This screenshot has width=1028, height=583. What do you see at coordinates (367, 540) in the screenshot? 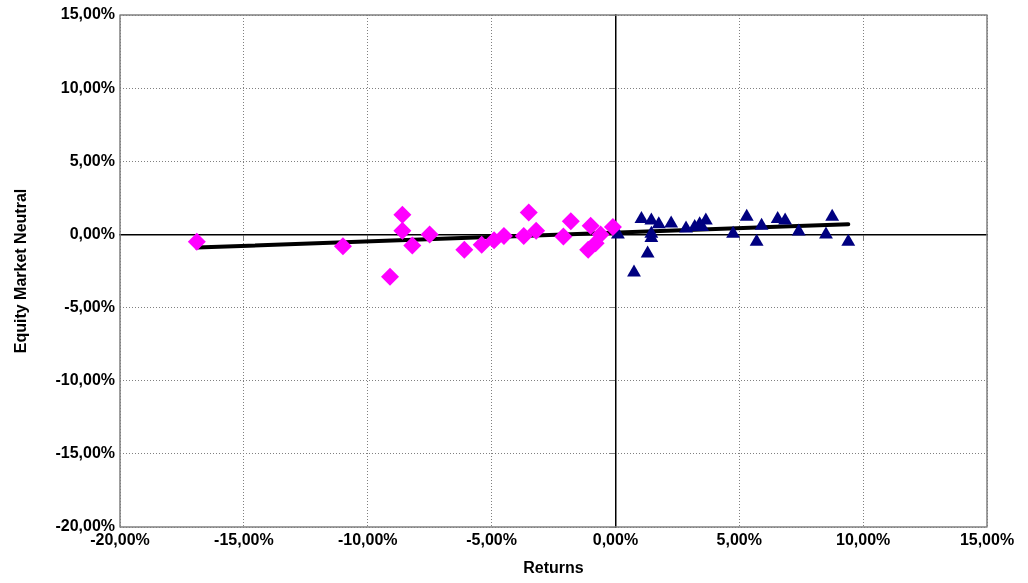
I see `x-tick-label: -10,00%` at bounding box center [367, 540].